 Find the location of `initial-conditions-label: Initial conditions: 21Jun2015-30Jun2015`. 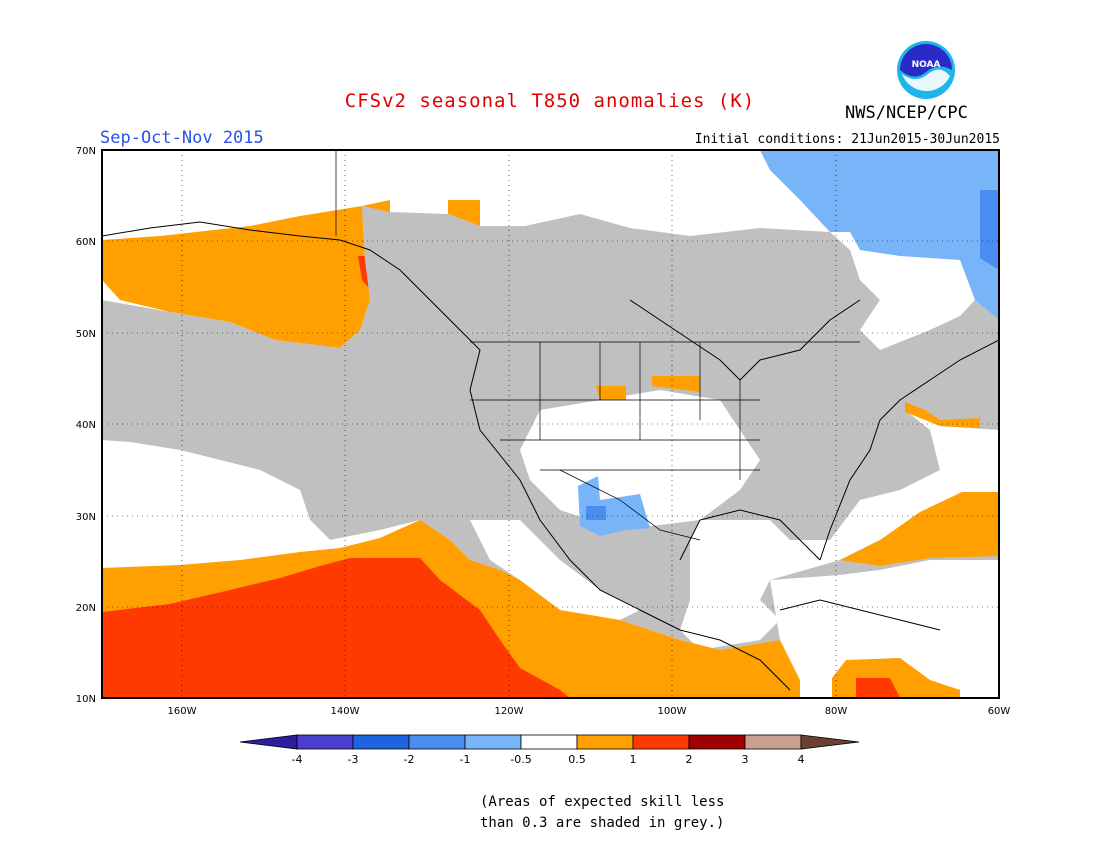

initial-conditions-label: Initial conditions: 21Jun2015-30Jun2015 is located at coordinates (847, 139).